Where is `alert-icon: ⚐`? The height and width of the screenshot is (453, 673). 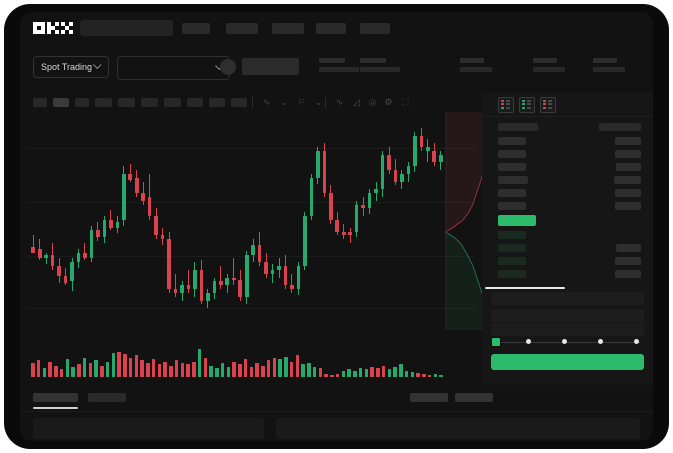 alert-icon: ⚐ is located at coordinates (301, 102).